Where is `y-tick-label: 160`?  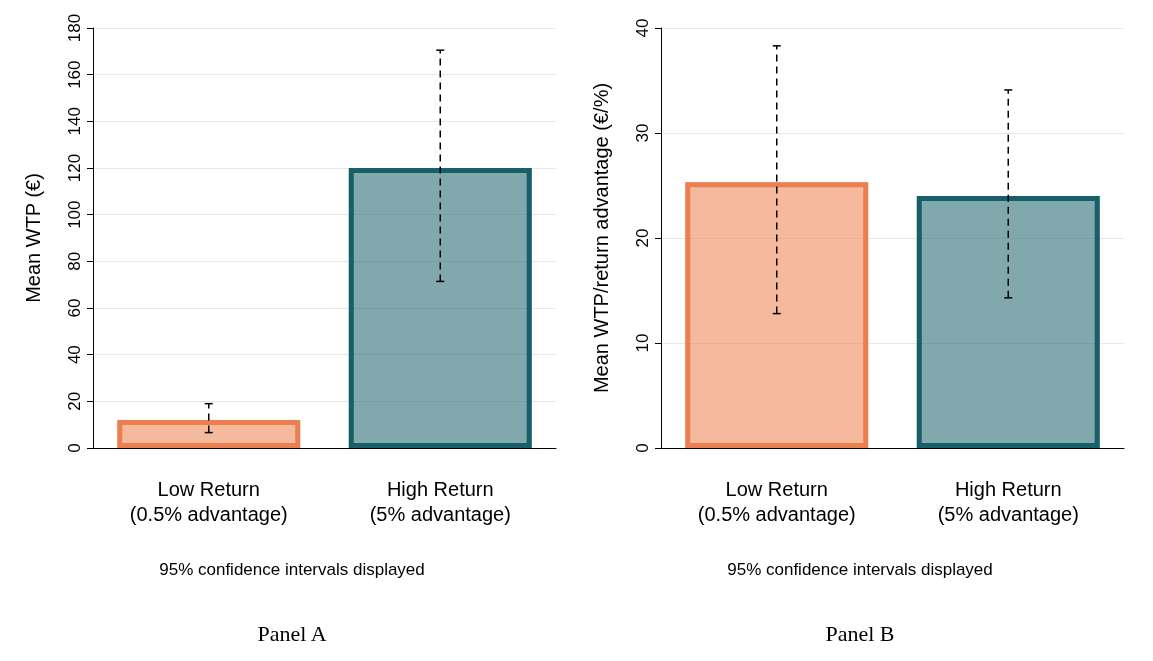 y-tick-label: 160 is located at coordinates (74, 74).